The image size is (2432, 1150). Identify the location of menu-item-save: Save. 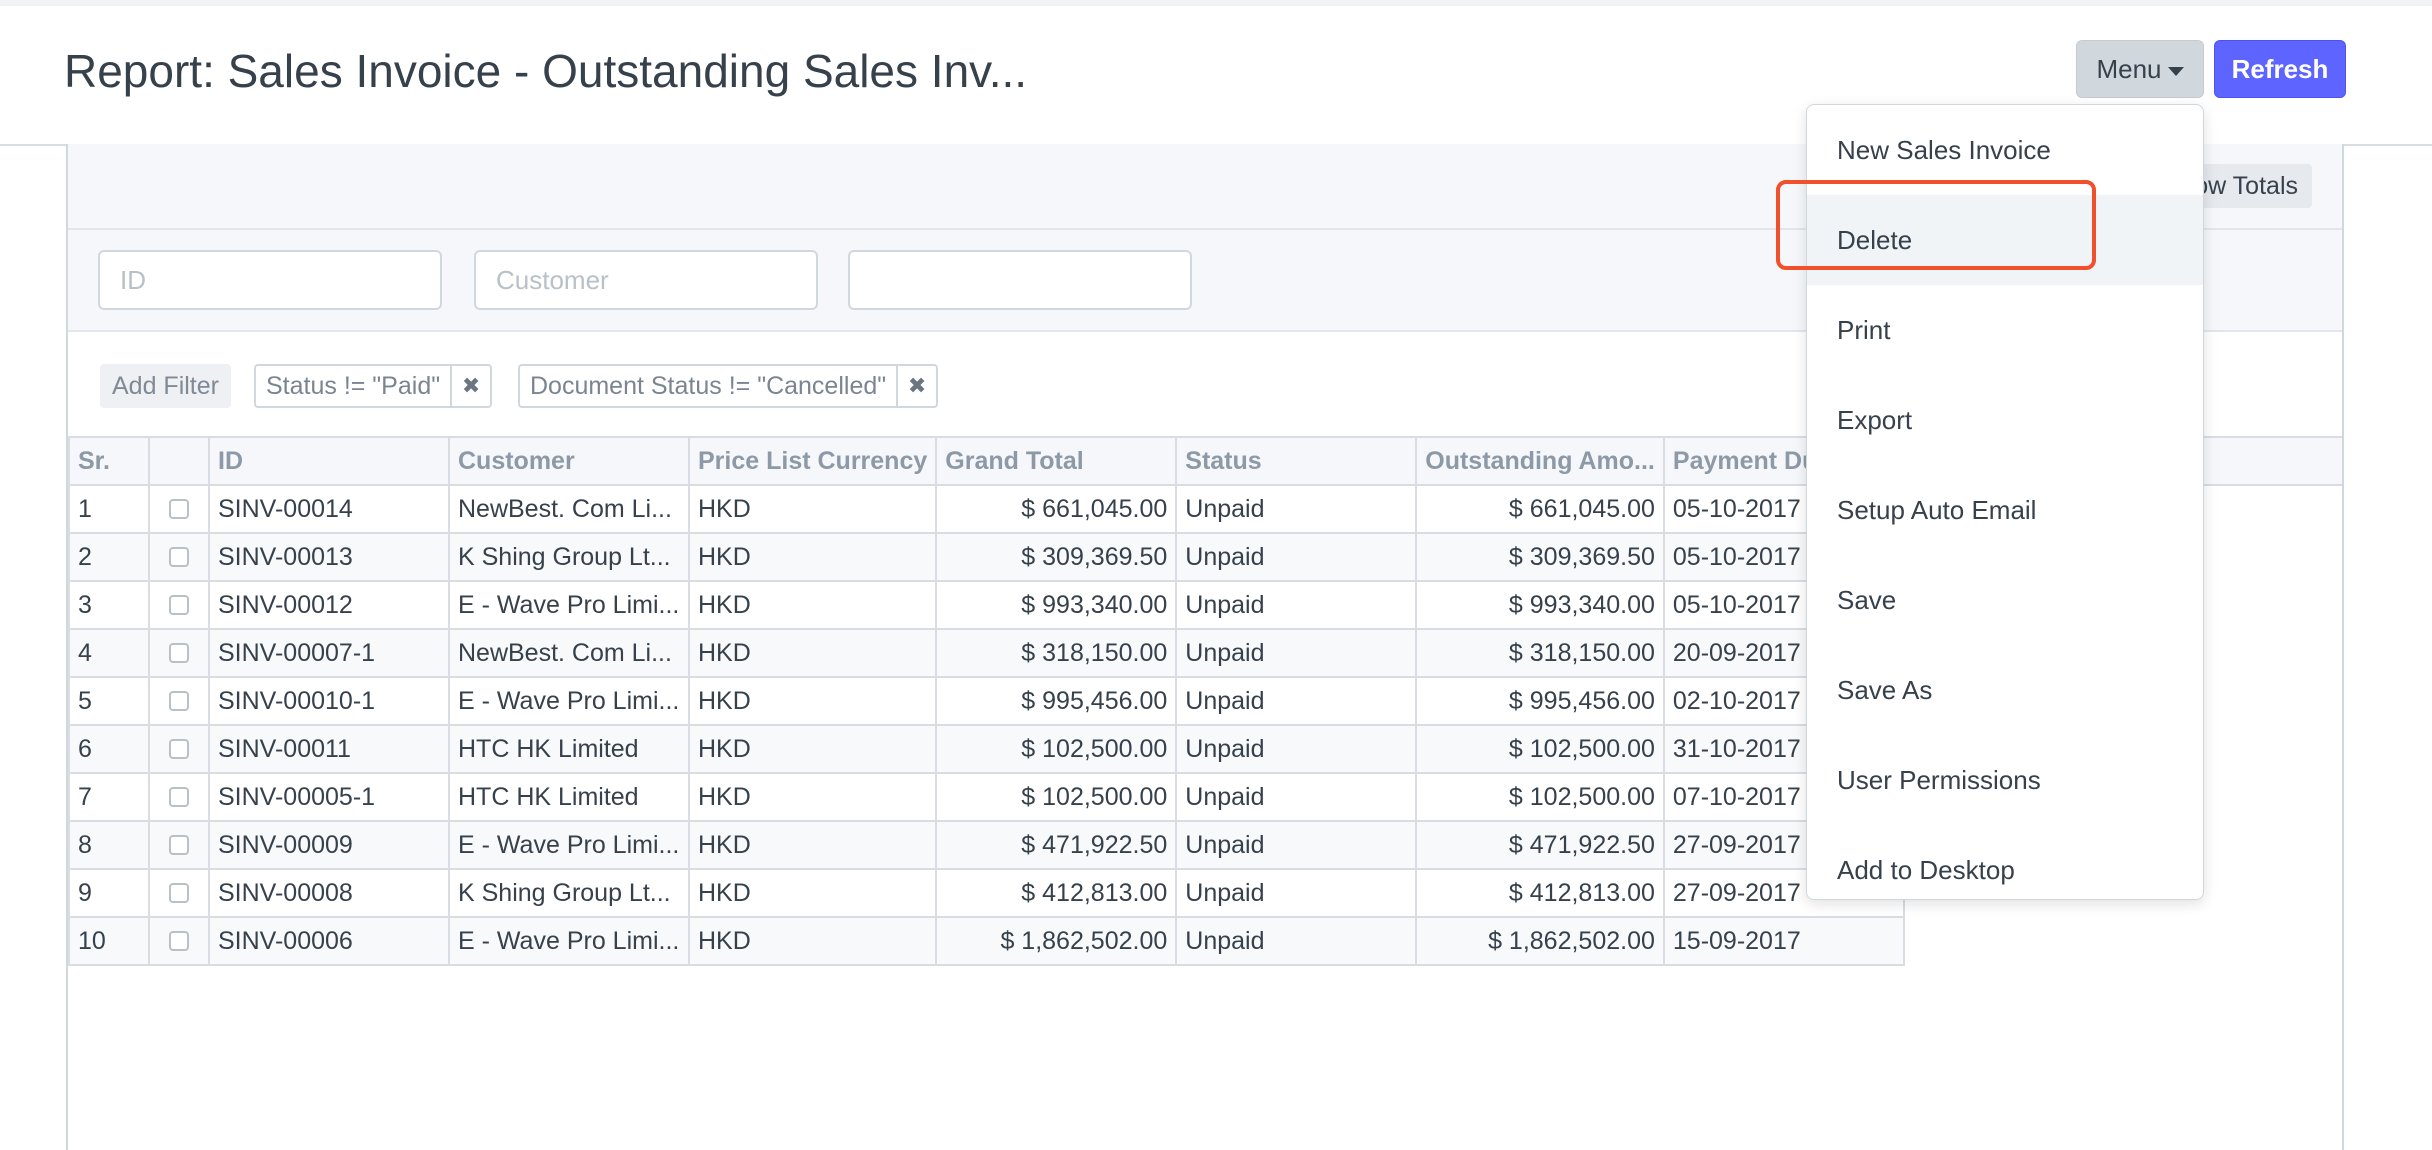
(1867, 600).